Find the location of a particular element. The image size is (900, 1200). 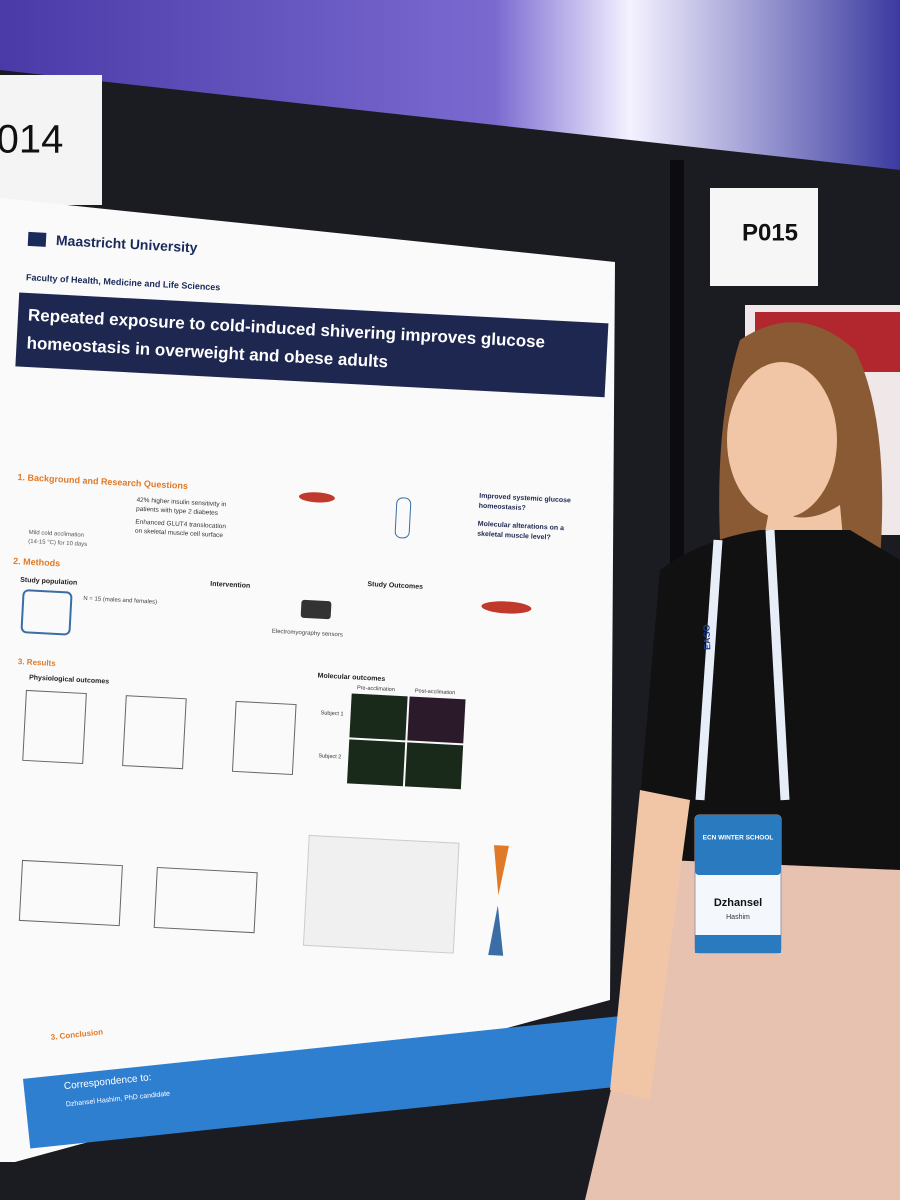

question: skeletal muscle level? is located at coordinates (514, 536).